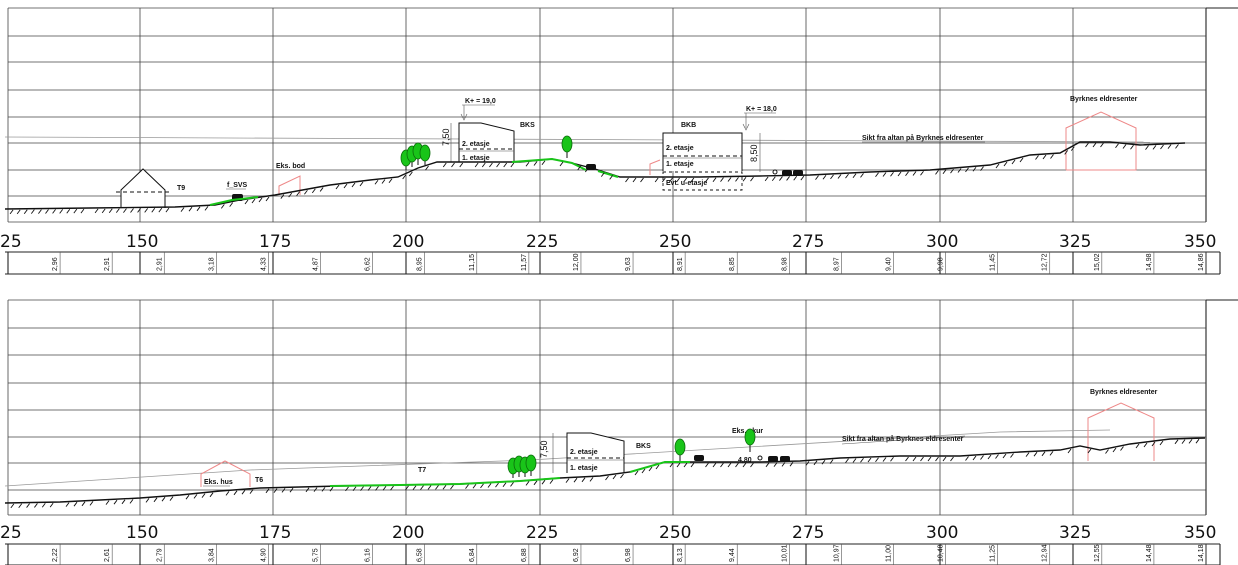 Image resolution: width=1238 pixels, height=565 pixels. I want to click on axis-label: 175, so click(275, 242).